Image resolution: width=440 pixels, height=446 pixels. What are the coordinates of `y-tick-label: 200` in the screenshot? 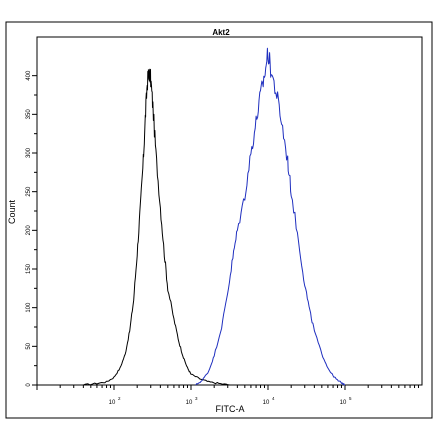 It's located at (29, 230).